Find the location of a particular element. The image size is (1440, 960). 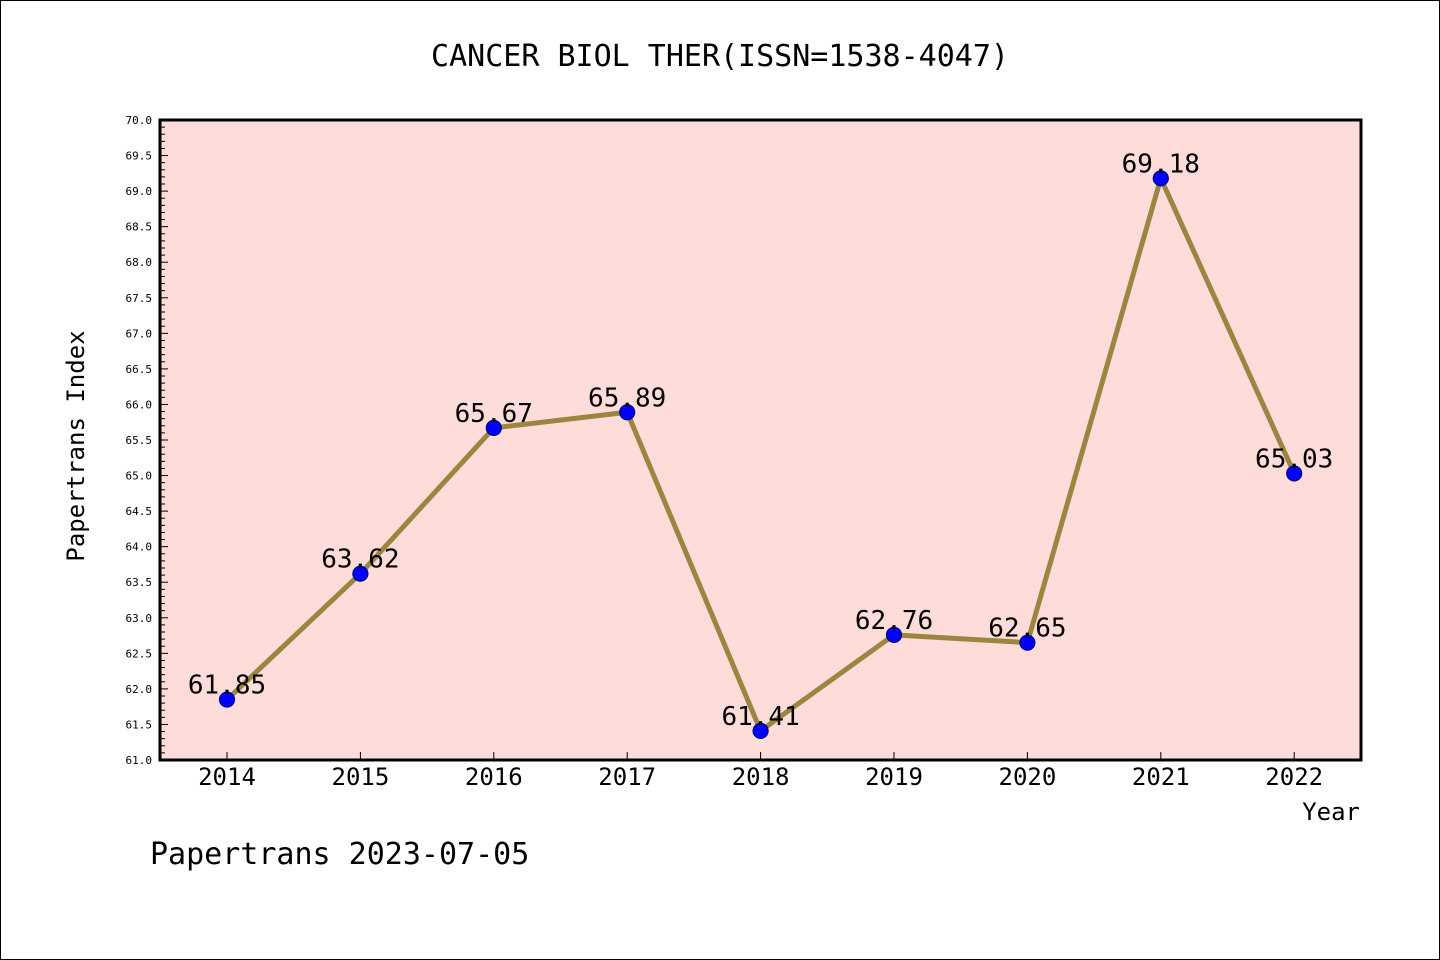

y-tick-label: 64.5 is located at coordinates (139, 511).